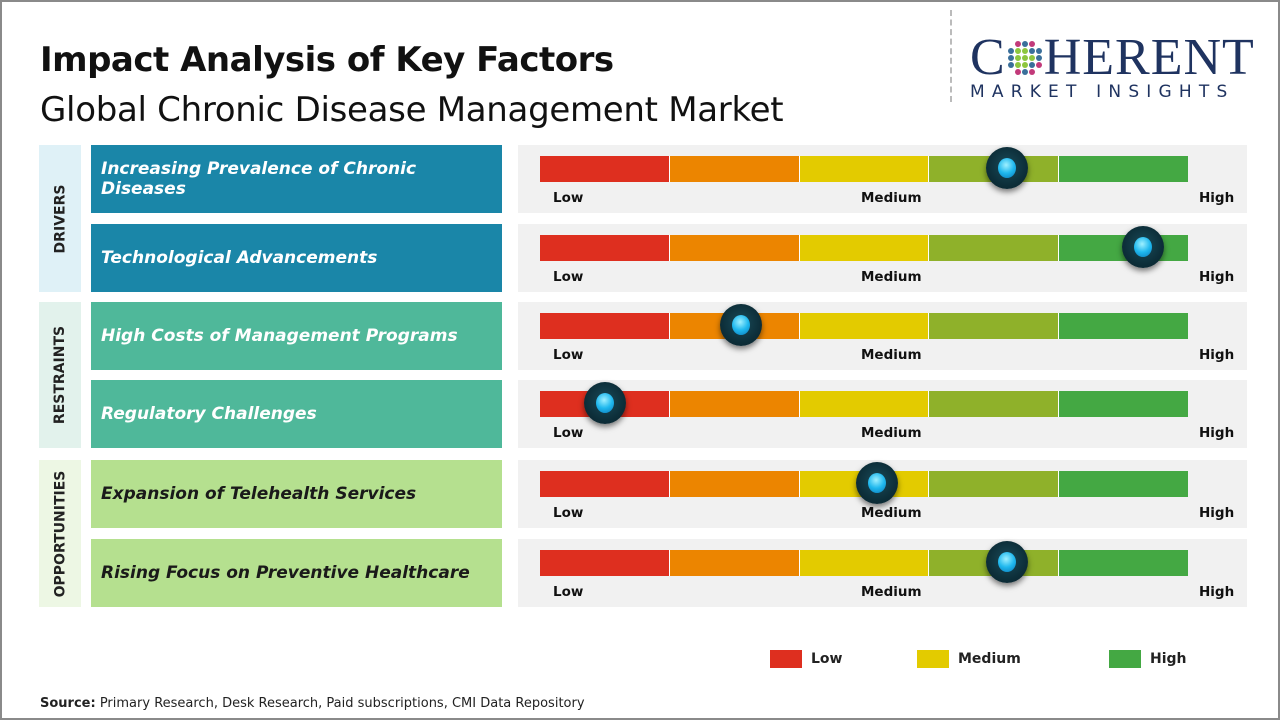 Image resolution: width=1280 pixels, height=720 pixels. What do you see at coordinates (951, 56) in the screenshot?
I see `divider` at bounding box center [951, 56].